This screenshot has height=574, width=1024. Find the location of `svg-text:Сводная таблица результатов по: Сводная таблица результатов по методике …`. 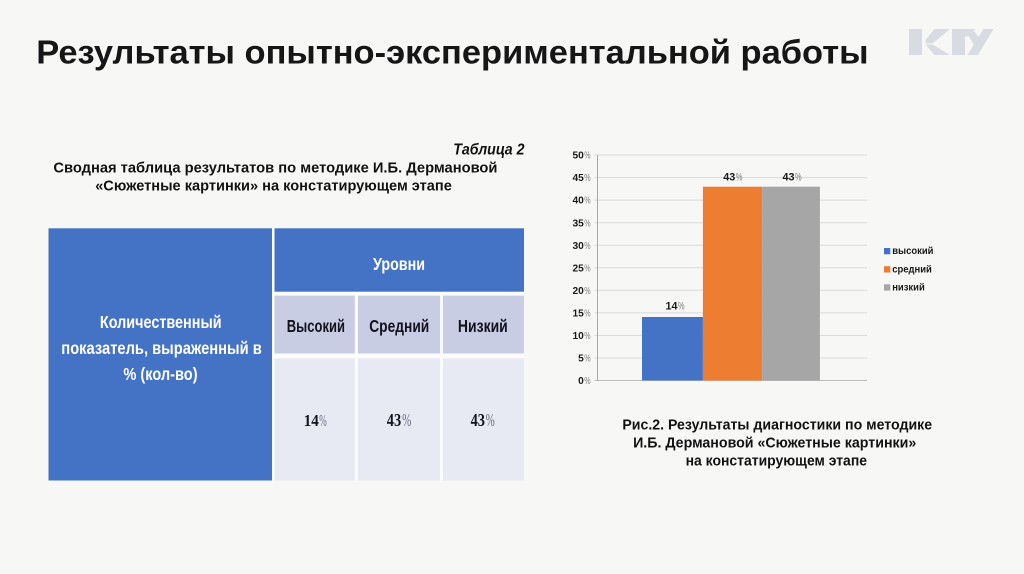

svg-text:Сводная таблица результатов по: Сводная таблица результатов по методике … is located at coordinates (275, 169).